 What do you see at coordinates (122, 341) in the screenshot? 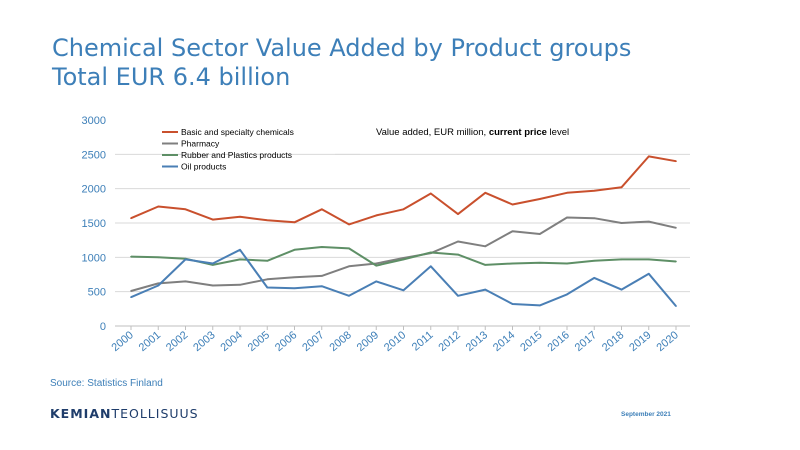
I see `x-tick-label: 2000` at bounding box center [122, 341].